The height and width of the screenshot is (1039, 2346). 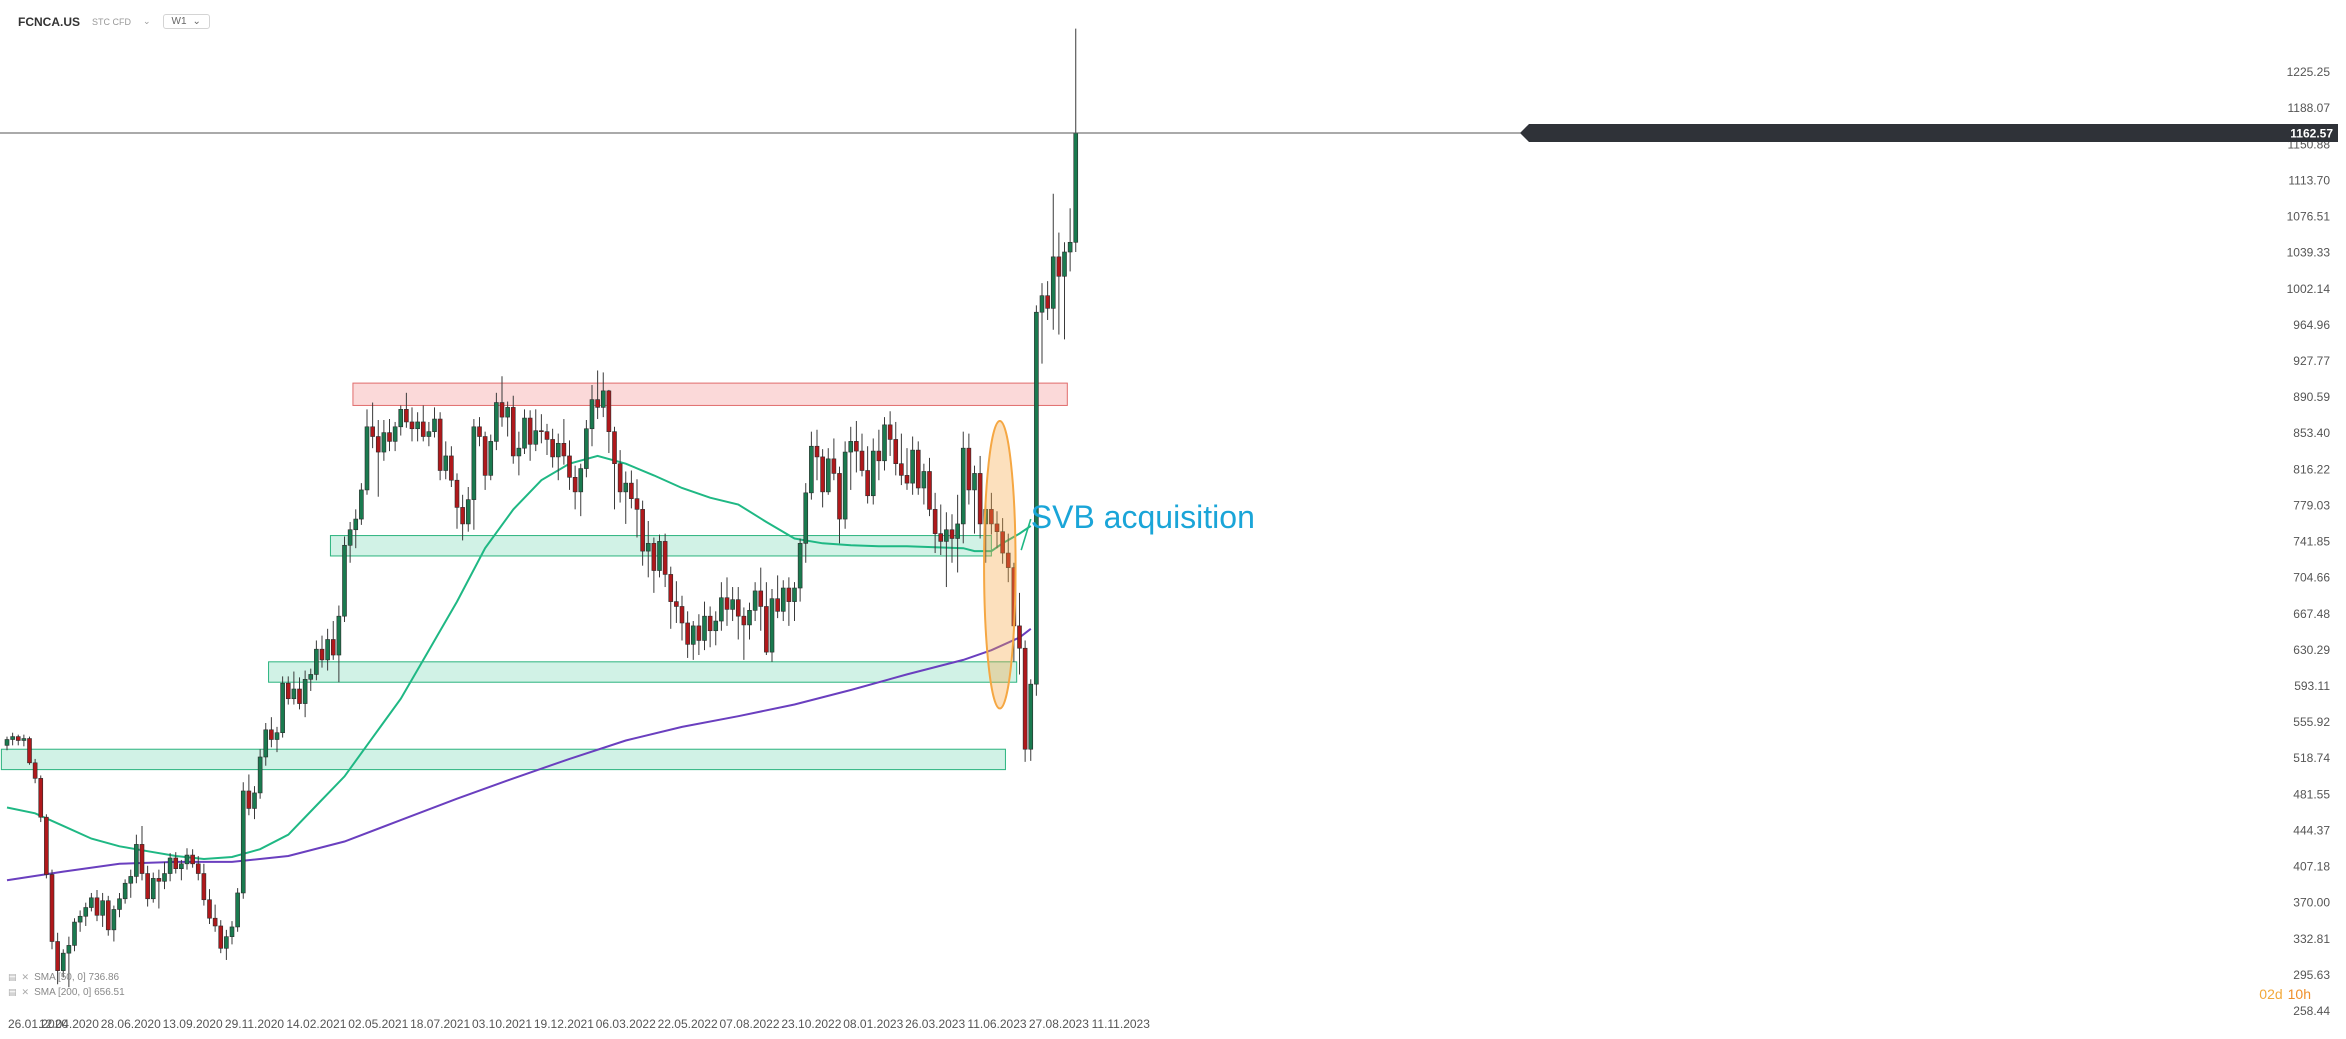 I want to click on support-zone, so click(x=643, y=672).